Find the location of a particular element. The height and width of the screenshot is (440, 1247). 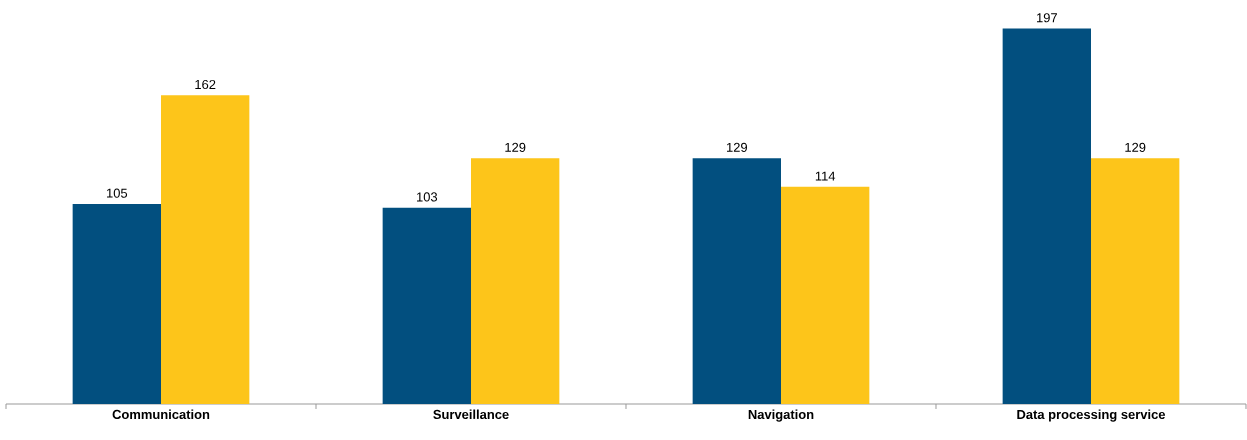

data-label: 162 is located at coordinates (205, 84).